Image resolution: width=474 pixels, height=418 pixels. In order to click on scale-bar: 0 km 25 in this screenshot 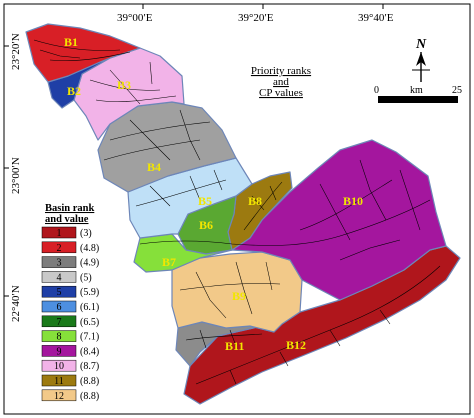, I will do `click(418, 94)`.